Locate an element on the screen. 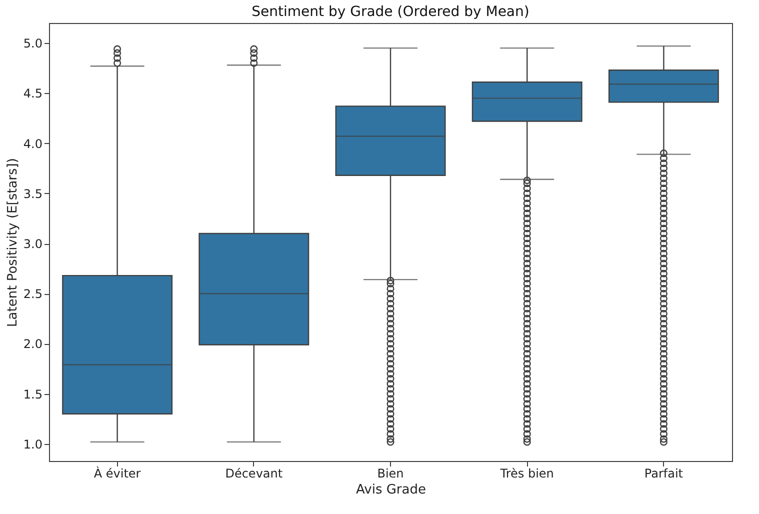  x-tick-label: À éviter is located at coordinates (117, 473).